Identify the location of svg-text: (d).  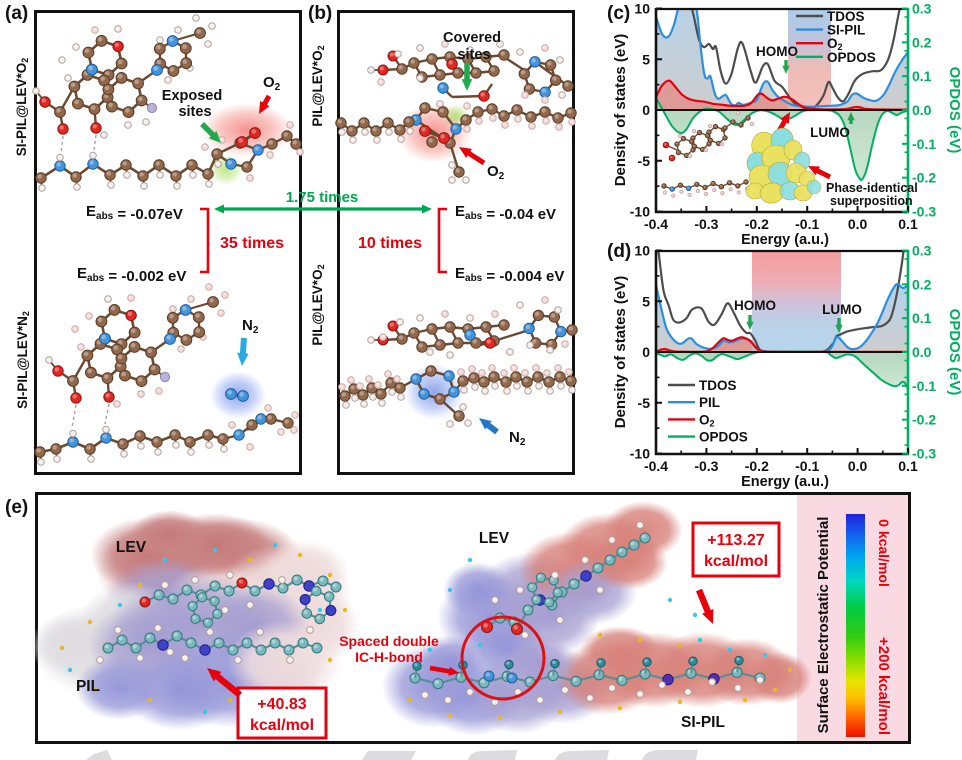
(619, 251).